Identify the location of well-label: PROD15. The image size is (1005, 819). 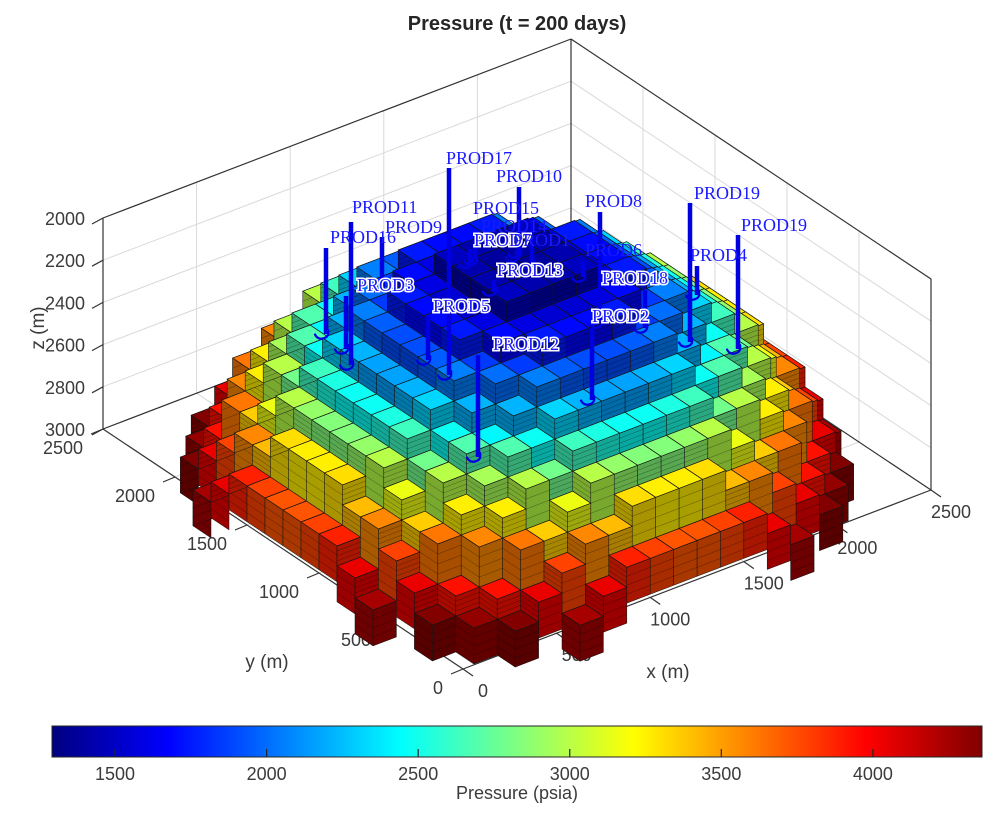
(506, 208).